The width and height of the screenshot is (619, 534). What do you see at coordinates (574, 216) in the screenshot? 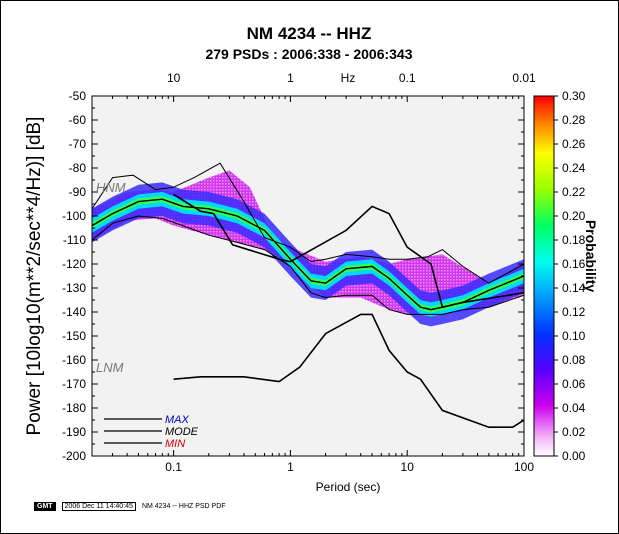
I see `colorbar-tick-label: 0.20` at bounding box center [574, 216].